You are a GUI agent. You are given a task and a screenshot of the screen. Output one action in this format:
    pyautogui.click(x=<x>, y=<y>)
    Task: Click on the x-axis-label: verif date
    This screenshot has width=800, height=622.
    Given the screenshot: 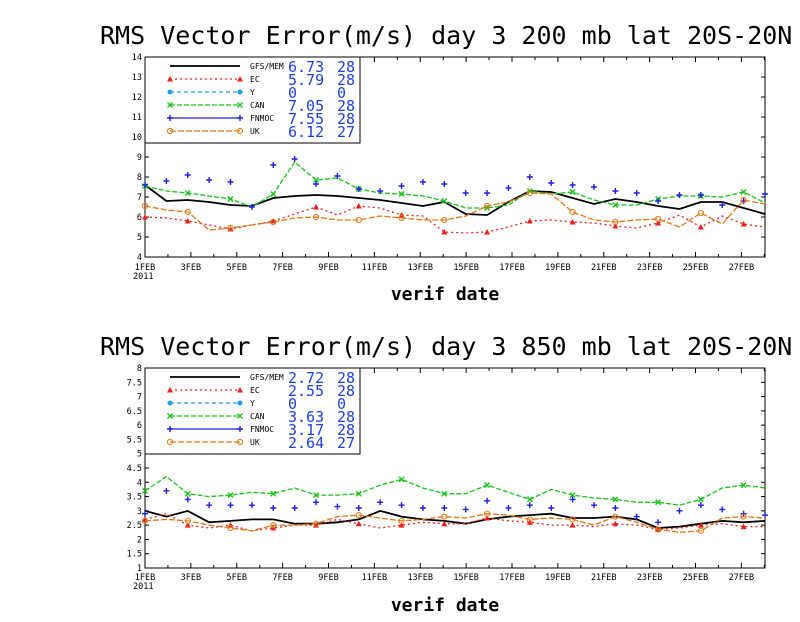 What is the action you would take?
    pyautogui.click(x=445, y=294)
    